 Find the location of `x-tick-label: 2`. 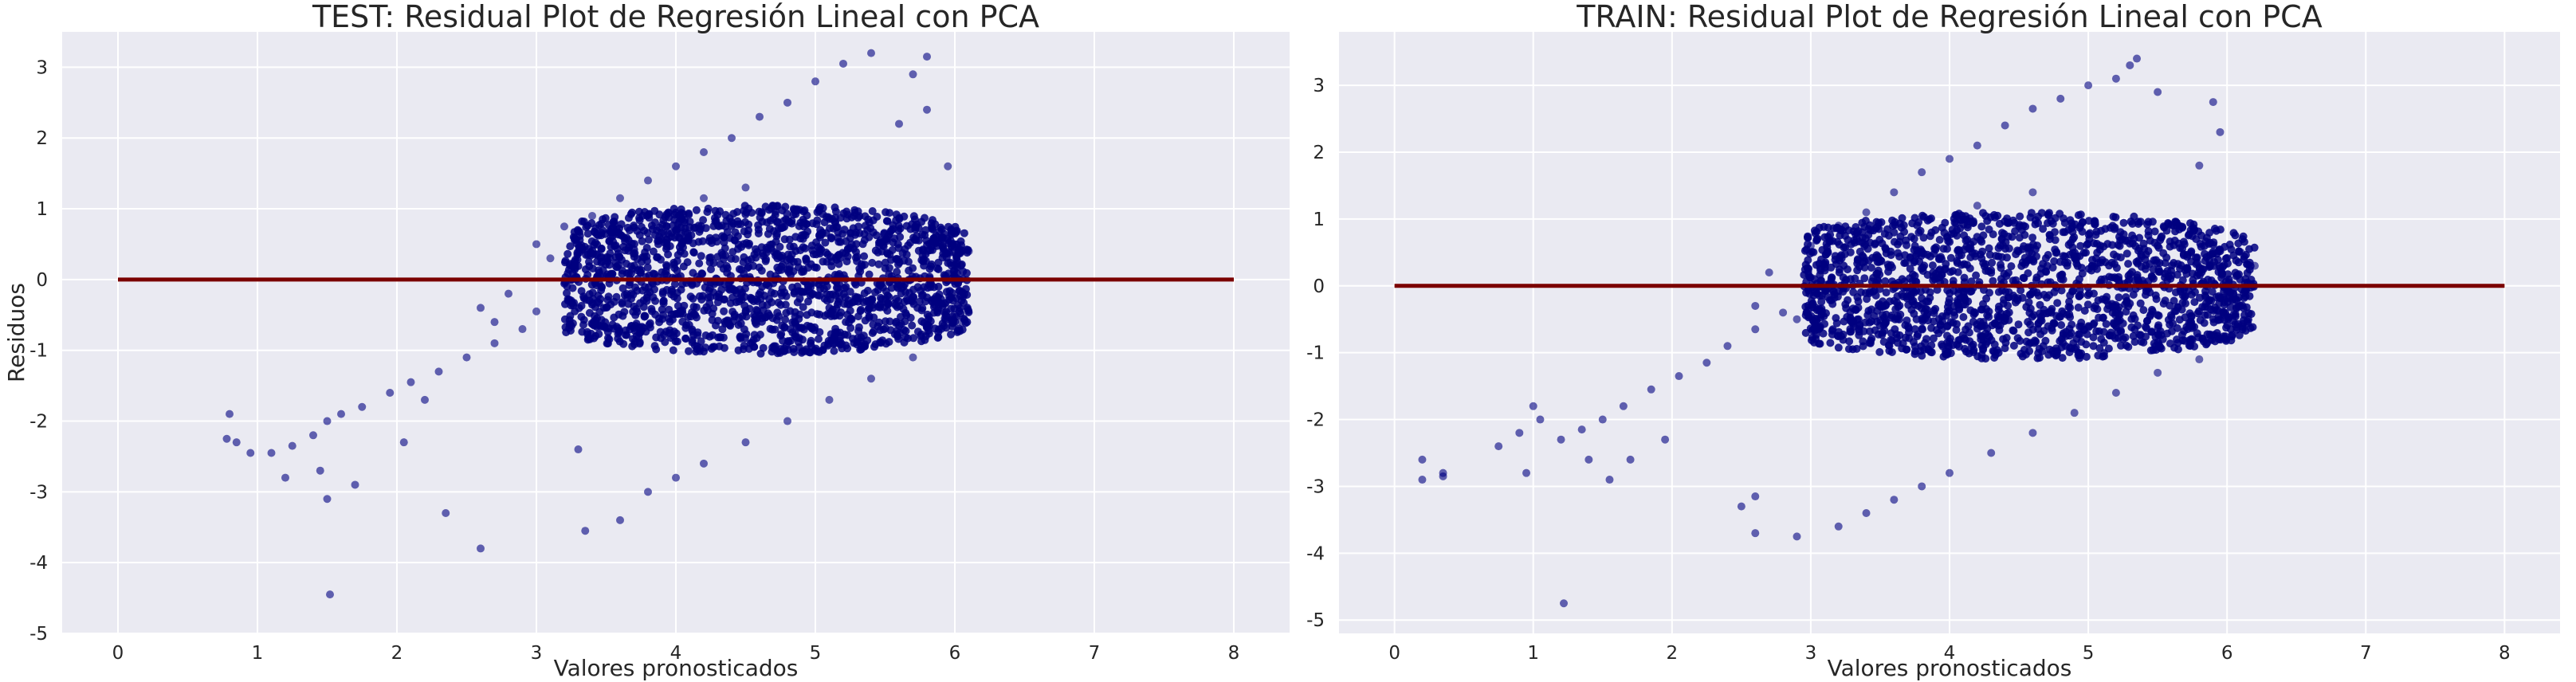

x-tick-label: 2 is located at coordinates (397, 653).